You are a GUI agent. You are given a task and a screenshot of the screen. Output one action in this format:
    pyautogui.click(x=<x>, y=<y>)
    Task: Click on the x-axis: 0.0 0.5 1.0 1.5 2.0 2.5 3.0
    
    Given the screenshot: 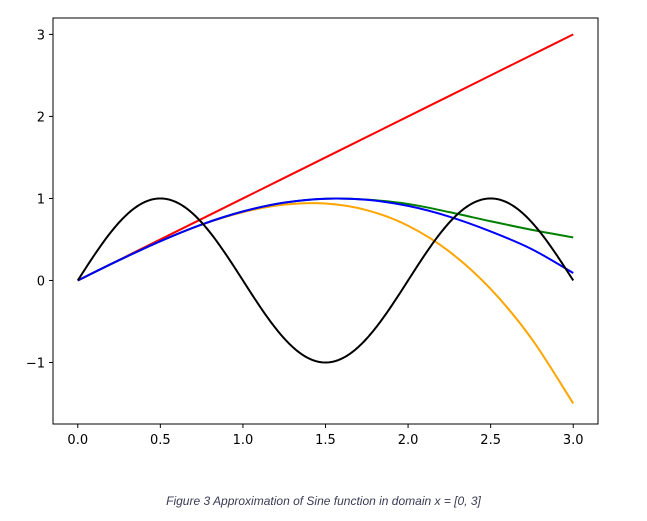 What is the action you would take?
    pyautogui.click(x=325, y=436)
    